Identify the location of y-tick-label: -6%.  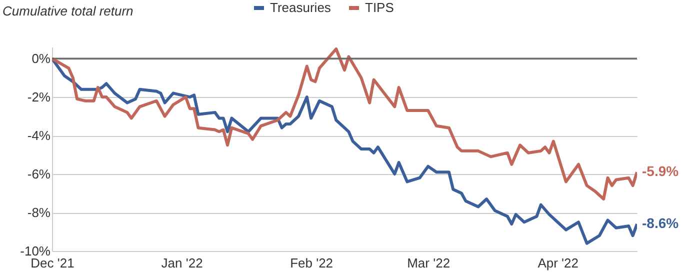
(39, 174).